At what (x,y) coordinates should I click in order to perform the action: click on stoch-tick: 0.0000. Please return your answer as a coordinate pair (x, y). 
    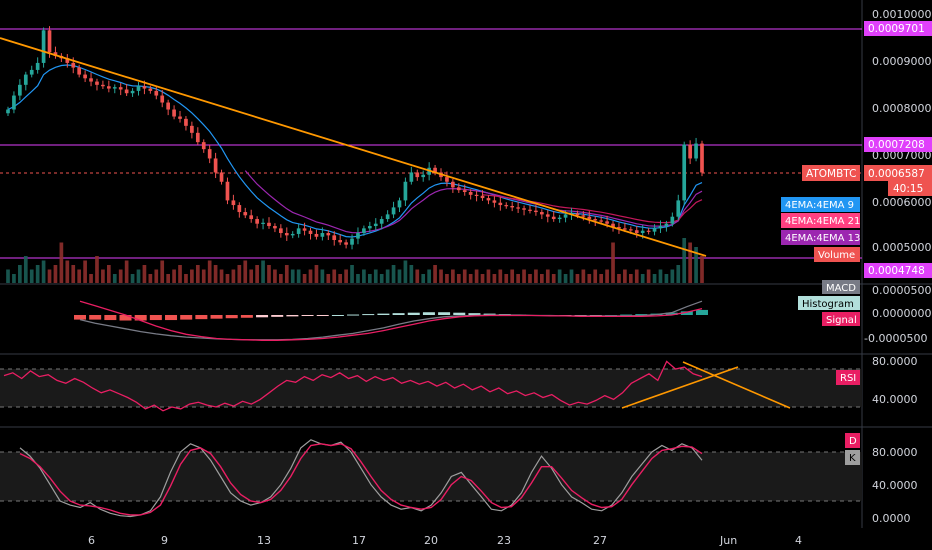
    Looking at the image, I should click on (891, 518).